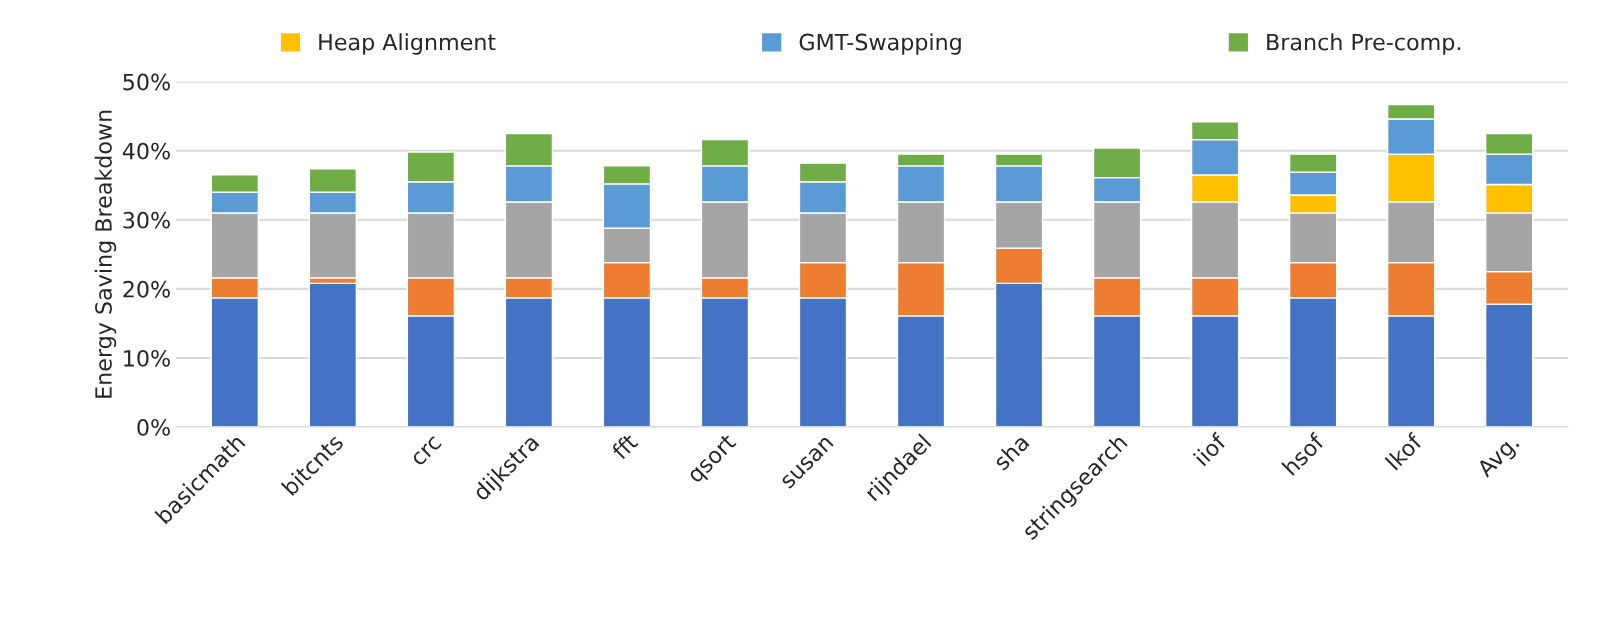 The width and height of the screenshot is (1600, 628). I want to click on y-tick-label: 50%, so click(146, 82).